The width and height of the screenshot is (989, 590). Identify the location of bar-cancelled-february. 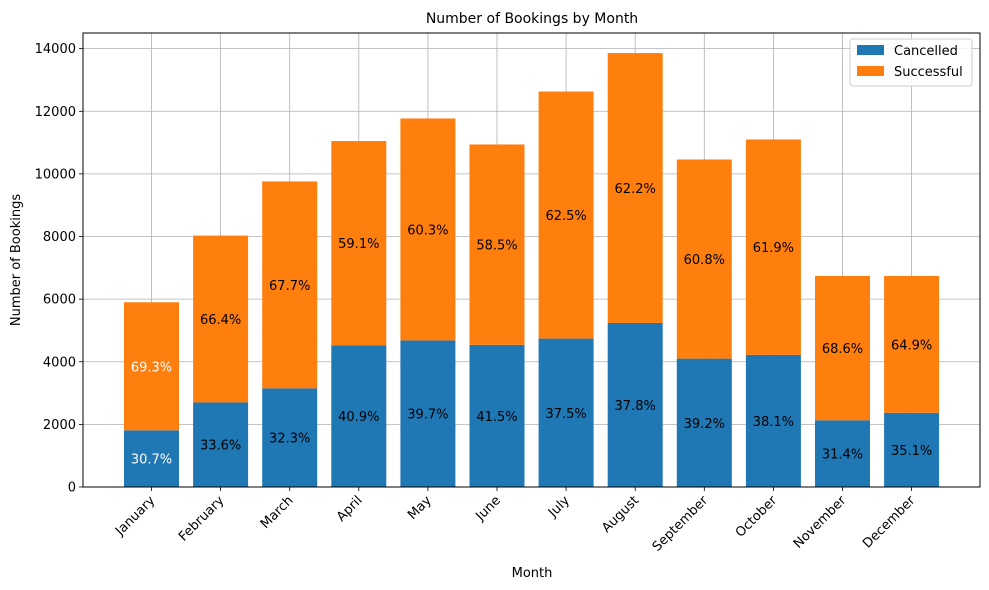
(221, 444).